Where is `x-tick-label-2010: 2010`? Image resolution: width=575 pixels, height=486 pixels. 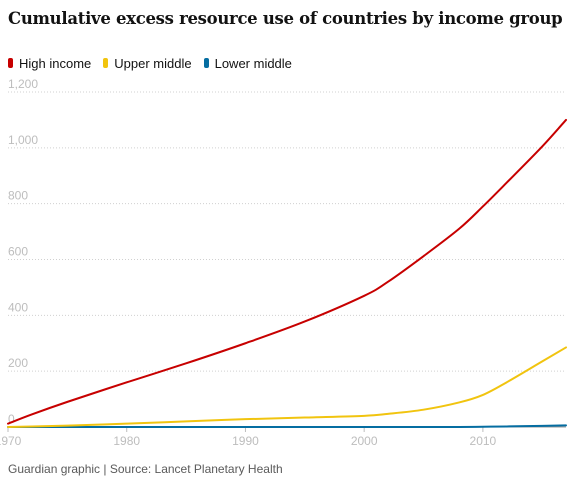
x-tick-label-2010: 2010 is located at coordinates (483, 441).